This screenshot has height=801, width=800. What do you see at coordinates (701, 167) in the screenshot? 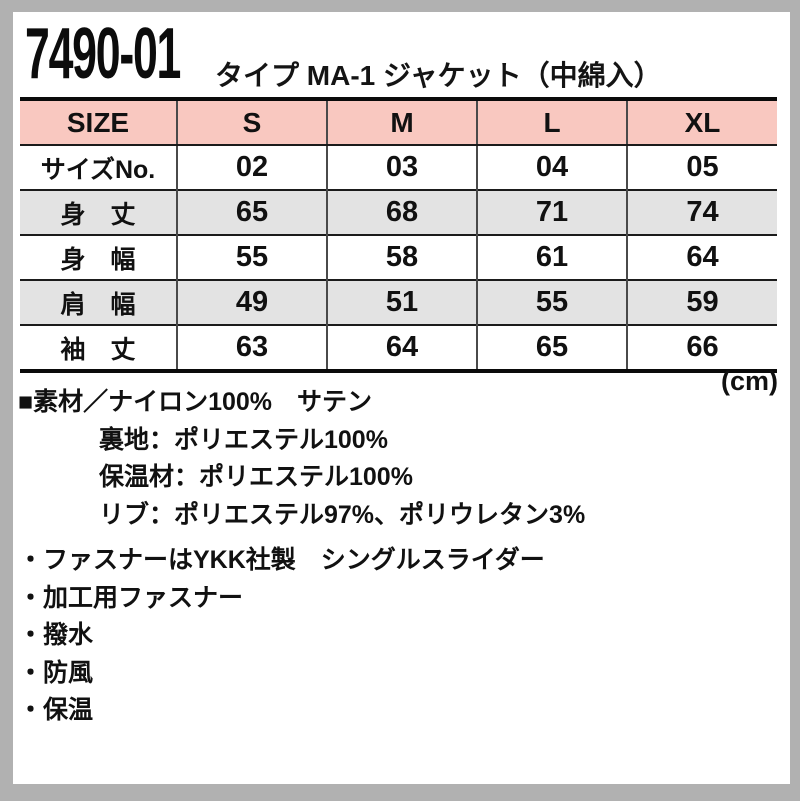
I see `table-cell: 05` at bounding box center [701, 167].